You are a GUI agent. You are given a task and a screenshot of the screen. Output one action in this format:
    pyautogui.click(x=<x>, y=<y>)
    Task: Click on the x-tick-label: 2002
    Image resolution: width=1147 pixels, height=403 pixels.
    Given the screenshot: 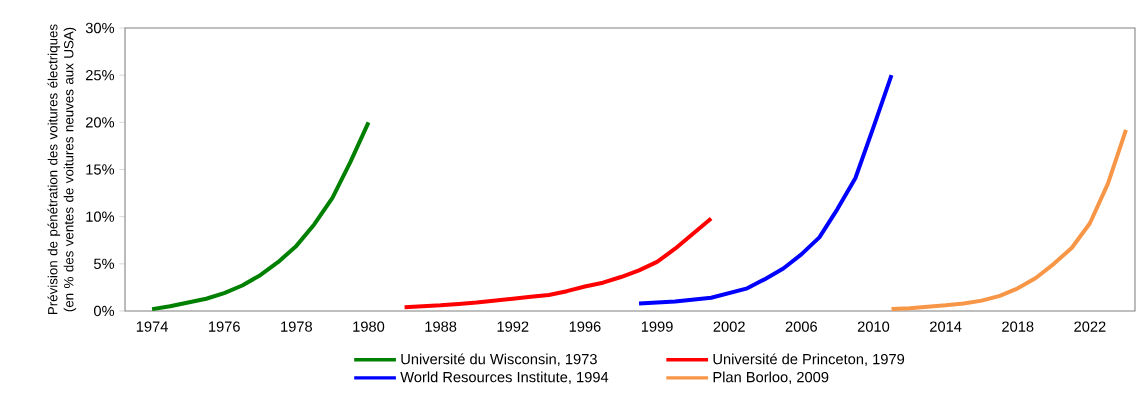 What is the action you would take?
    pyautogui.click(x=729, y=326)
    